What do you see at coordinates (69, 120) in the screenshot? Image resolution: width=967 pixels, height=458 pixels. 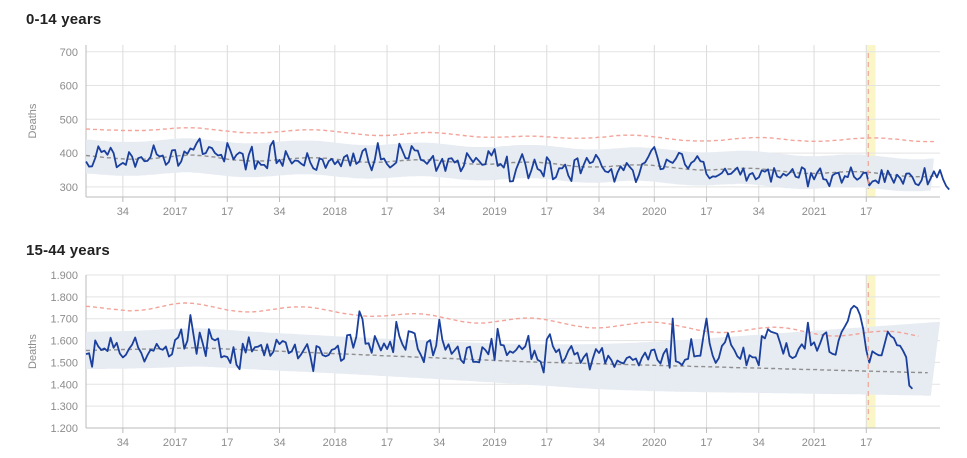 I see `y-tick-label: 500` at bounding box center [69, 120].